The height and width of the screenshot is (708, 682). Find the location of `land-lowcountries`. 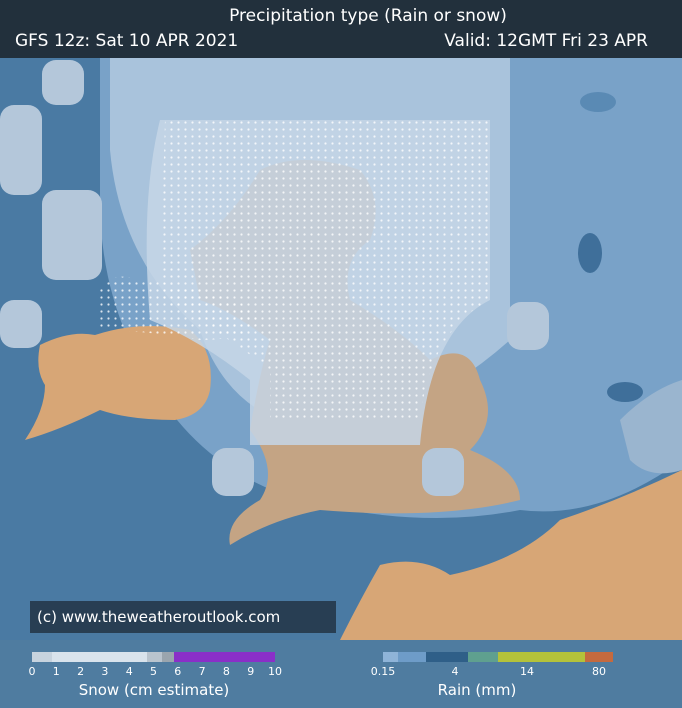

land-lowcountries is located at coordinates (651, 427).